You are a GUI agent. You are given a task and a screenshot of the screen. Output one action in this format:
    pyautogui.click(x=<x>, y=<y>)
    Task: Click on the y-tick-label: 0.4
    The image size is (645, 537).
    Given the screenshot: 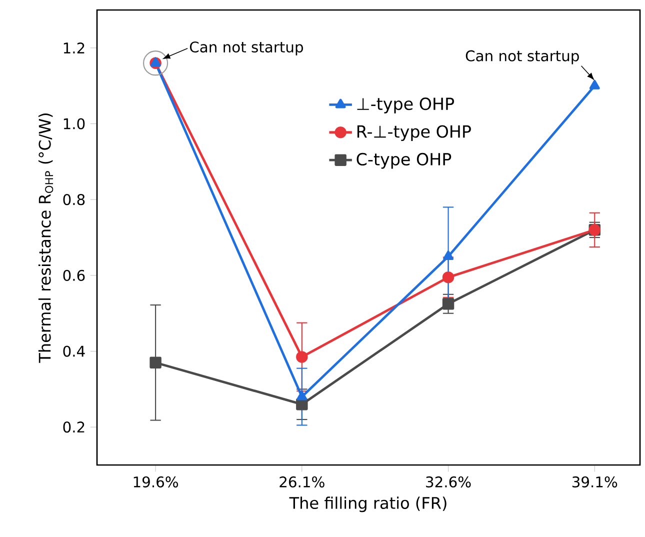 What is the action you would take?
    pyautogui.click(x=74, y=351)
    